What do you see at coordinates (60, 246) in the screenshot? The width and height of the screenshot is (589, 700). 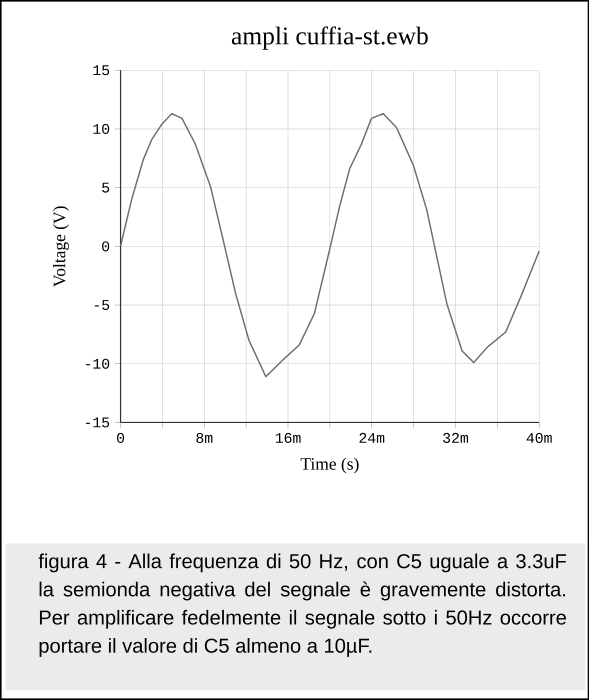 I see `y-axis-title: Voltage (V)` at bounding box center [60, 246].